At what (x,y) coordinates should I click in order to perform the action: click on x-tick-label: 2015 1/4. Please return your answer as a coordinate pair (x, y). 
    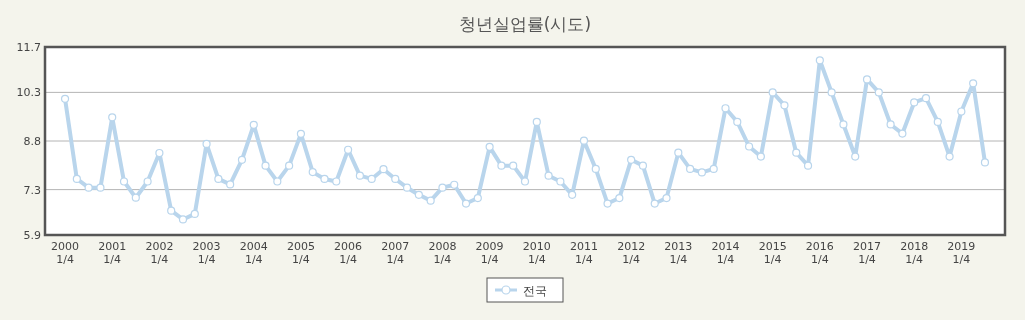
    Looking at the image, I should click on (772, 253).